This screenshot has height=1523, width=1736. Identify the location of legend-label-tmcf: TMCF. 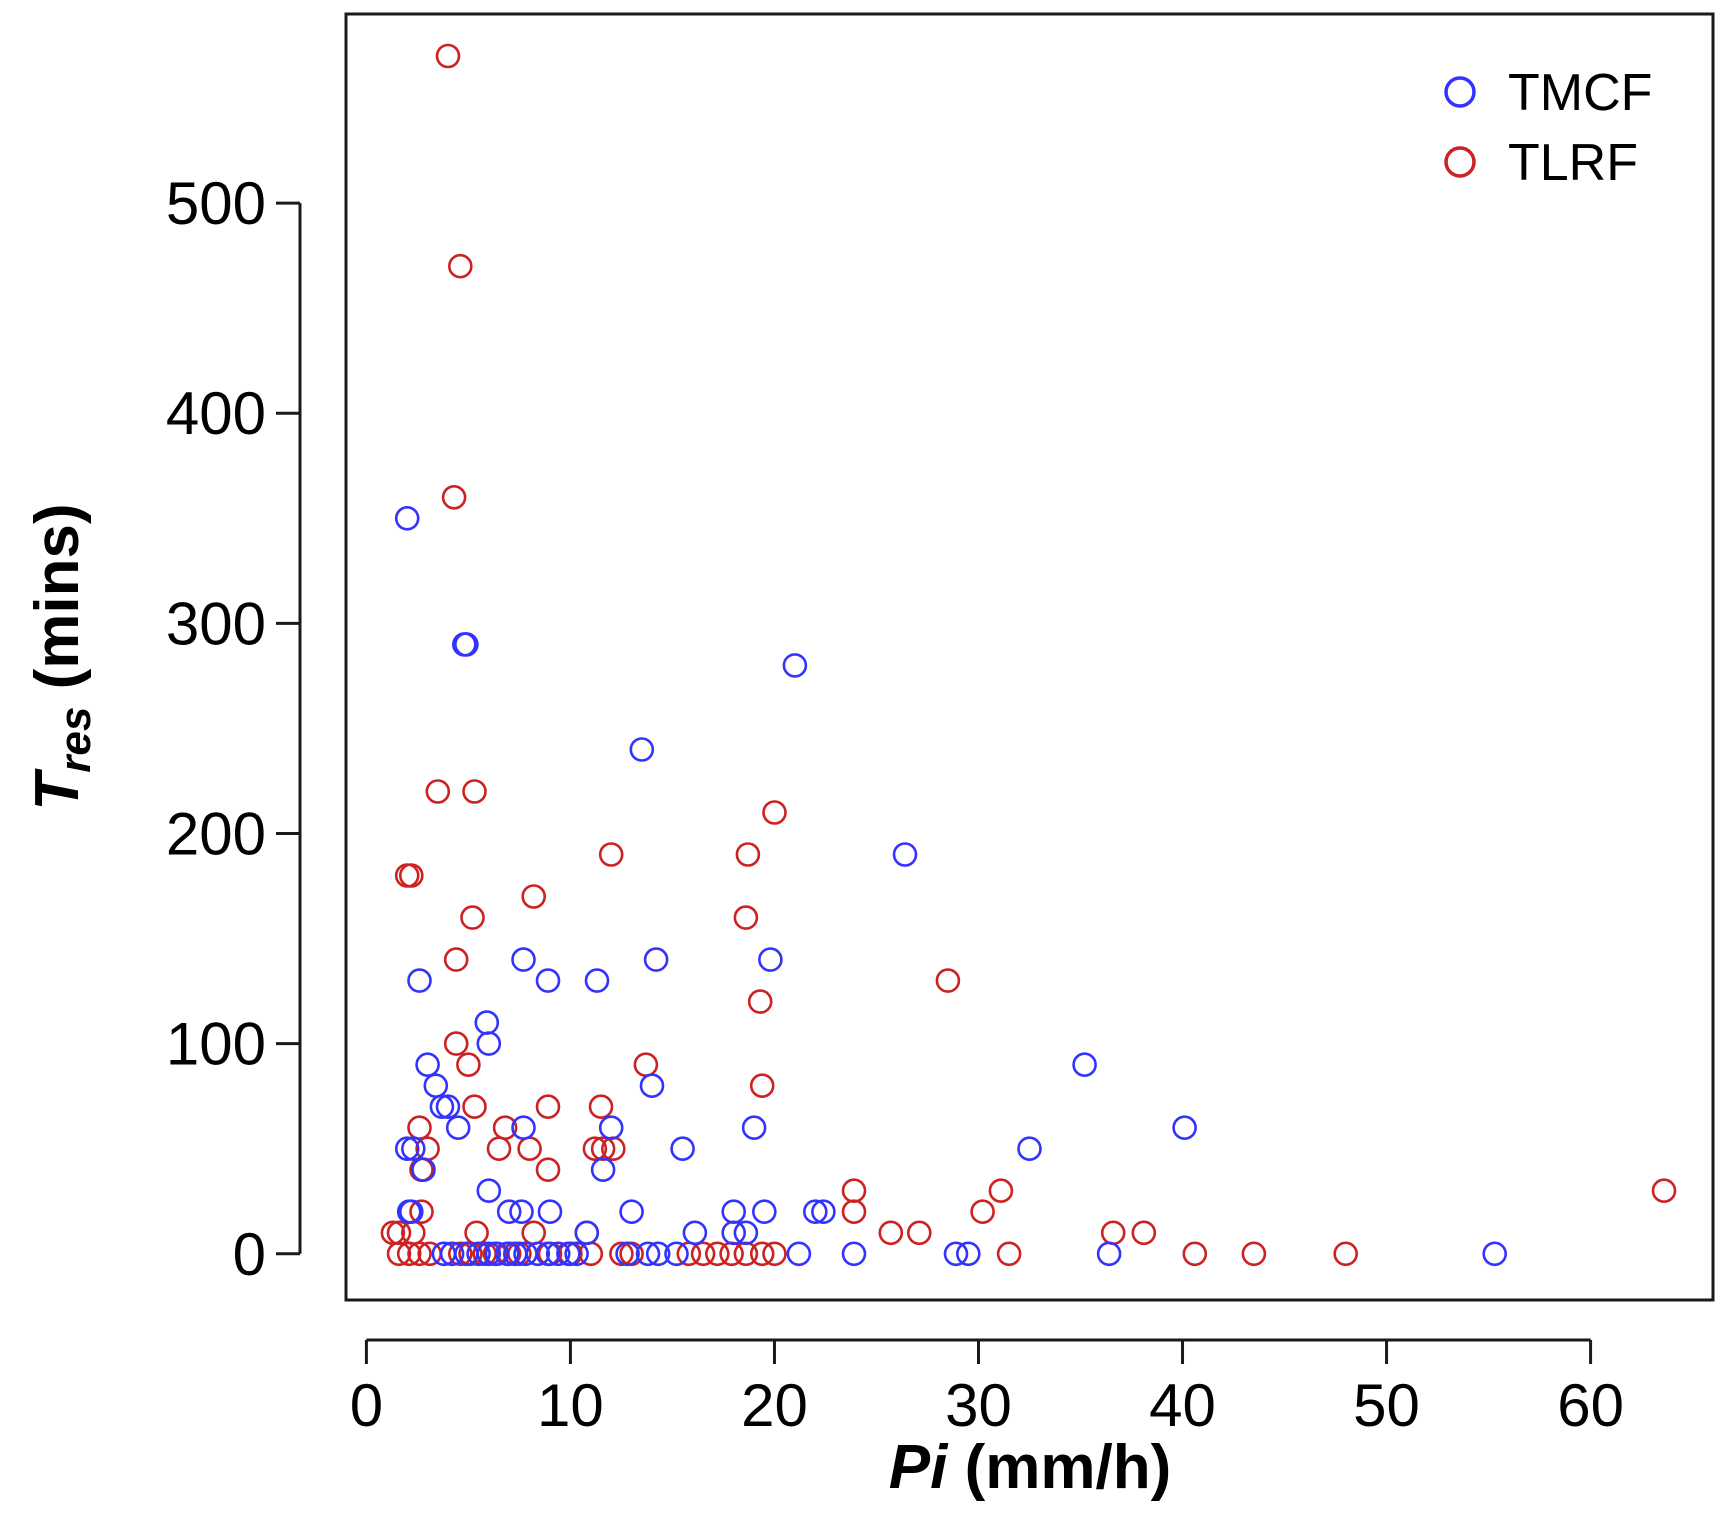
(1580, 93).